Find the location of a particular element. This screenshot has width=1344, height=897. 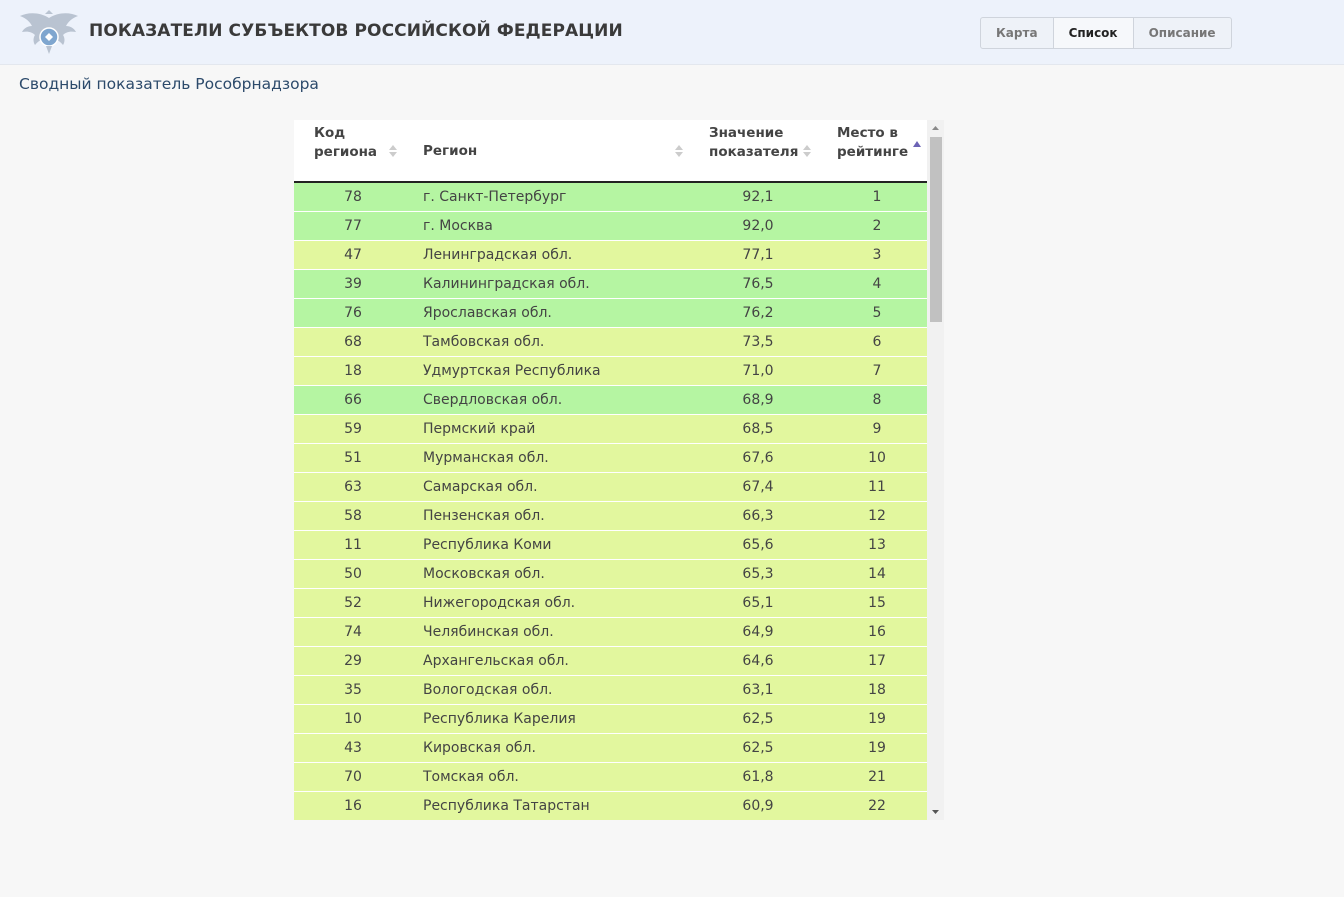

cell-region: Мурманская обл. is located at coordinates (486, 458).